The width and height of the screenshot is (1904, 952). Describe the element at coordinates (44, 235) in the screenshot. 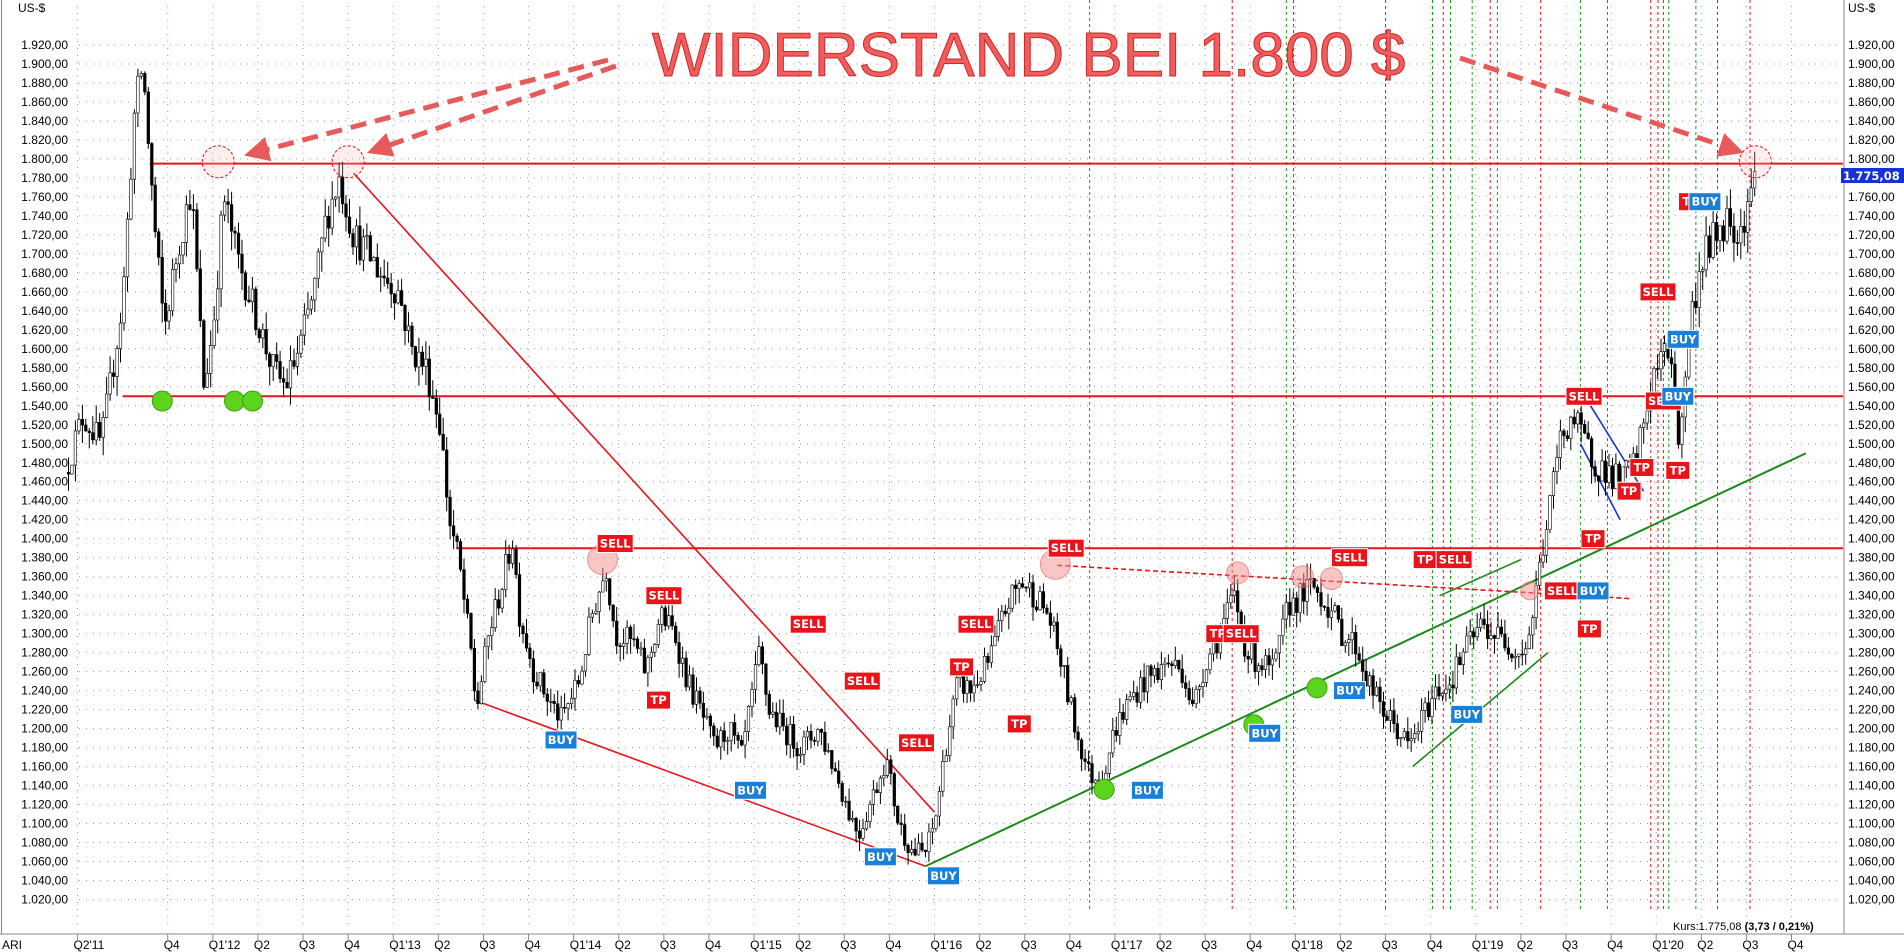

I see `y-tick-label-left: 1.720,00` at that location.